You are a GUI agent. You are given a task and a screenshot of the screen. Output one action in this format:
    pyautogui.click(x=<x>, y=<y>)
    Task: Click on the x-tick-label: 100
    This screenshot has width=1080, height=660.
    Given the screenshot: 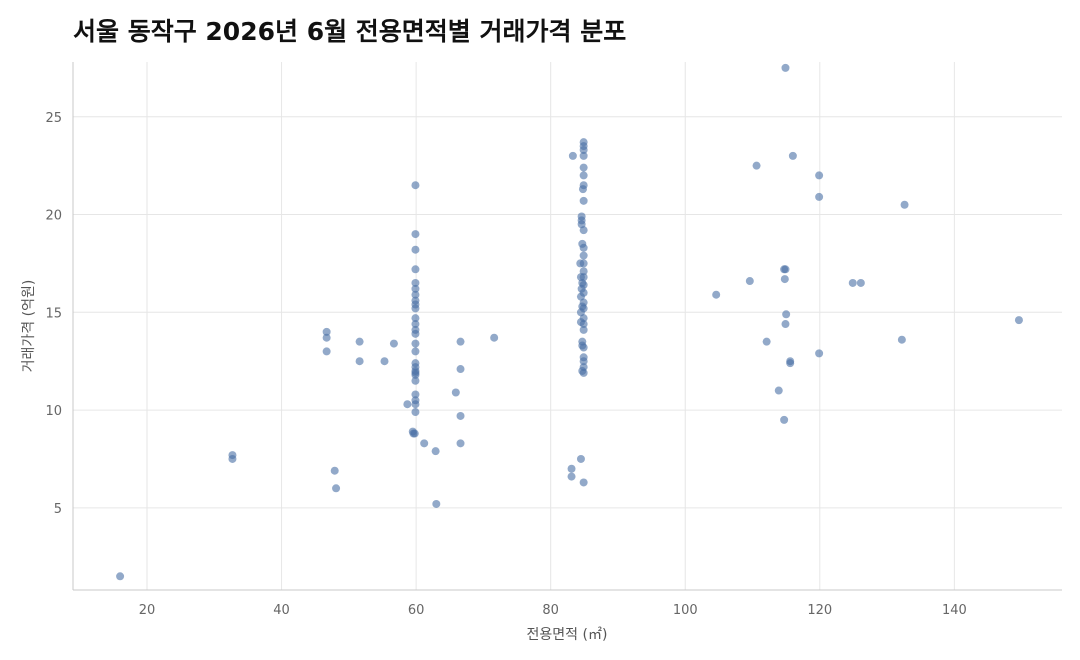 What is the action you would take?
    pyautogui.click(x=685, y=610)
    